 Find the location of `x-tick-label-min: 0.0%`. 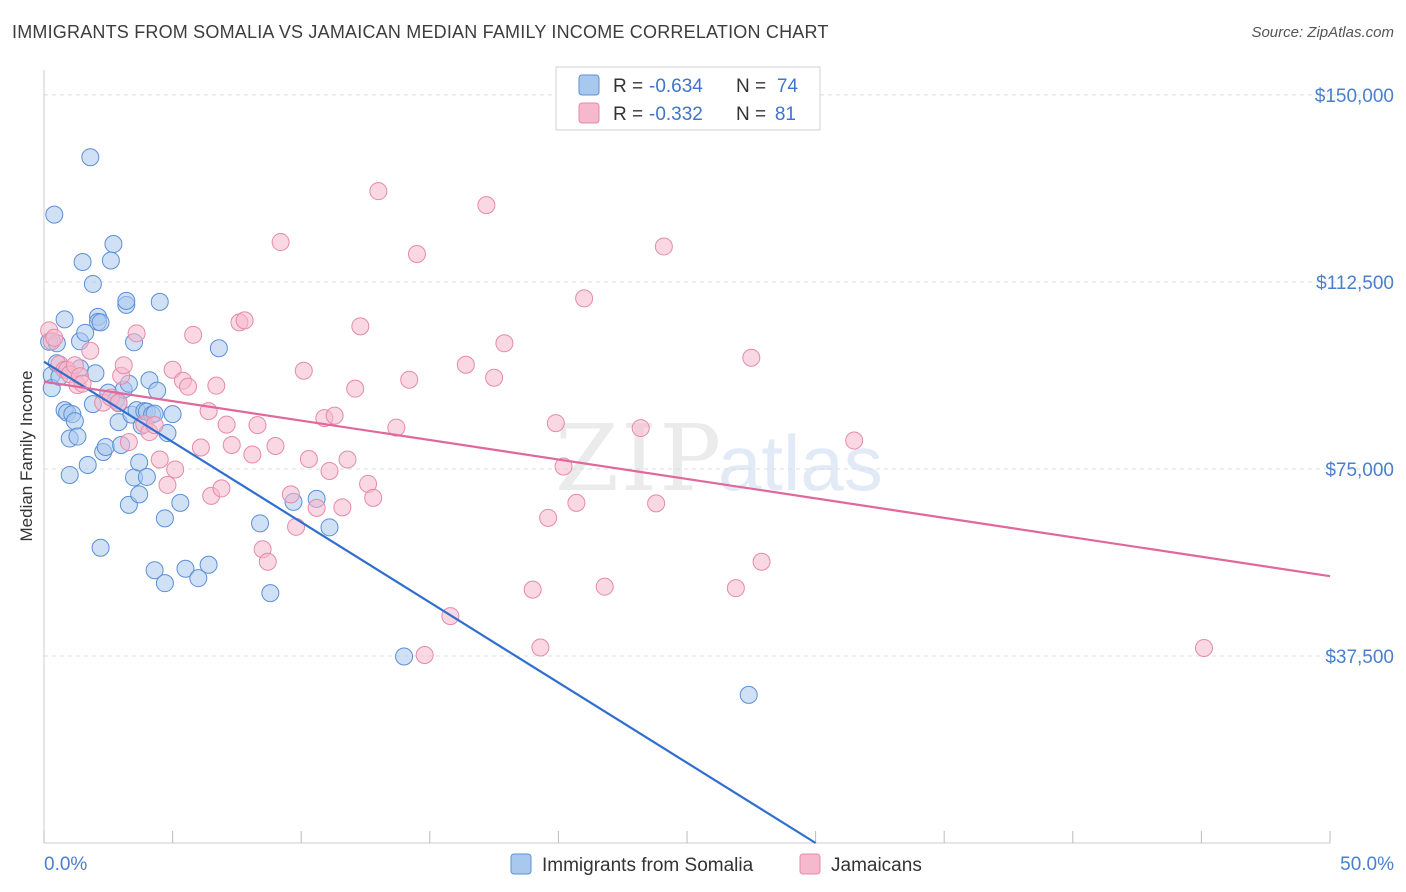

x-tick-label-min: 0.0% is located at coordinates (65, 864).